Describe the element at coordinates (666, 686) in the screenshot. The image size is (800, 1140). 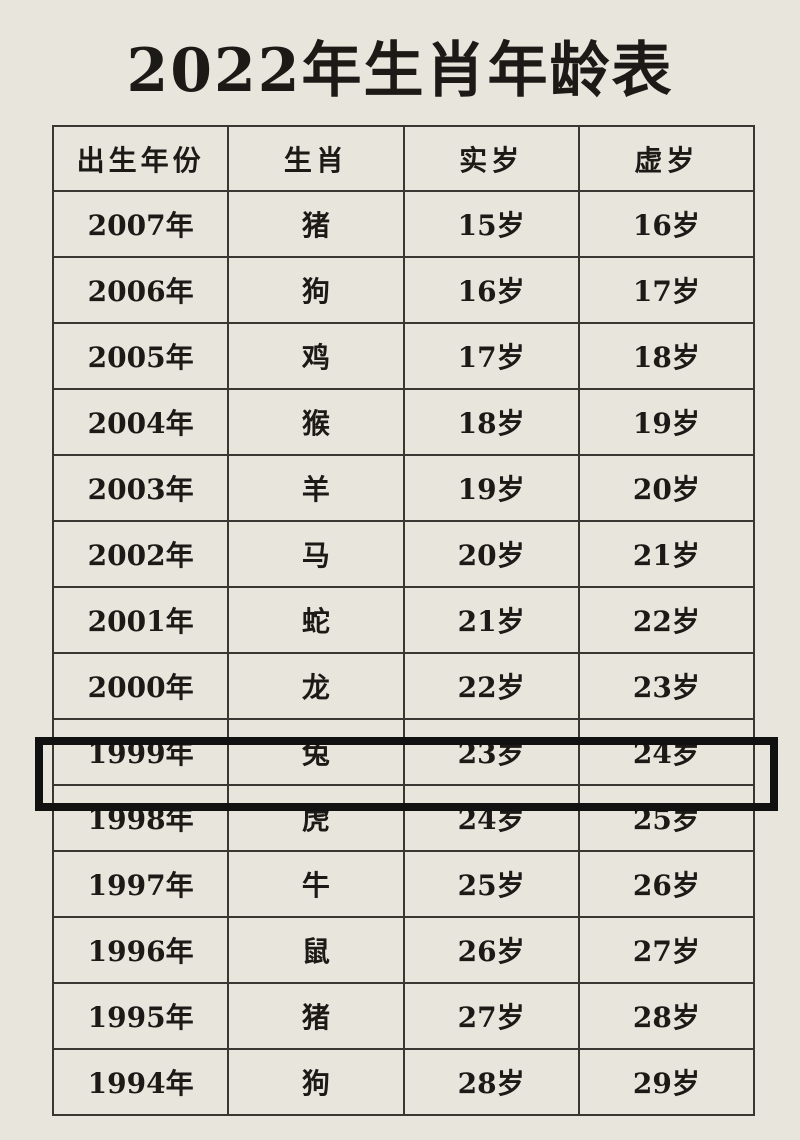
I see `nominal-age-cell: 23岁` at that location.